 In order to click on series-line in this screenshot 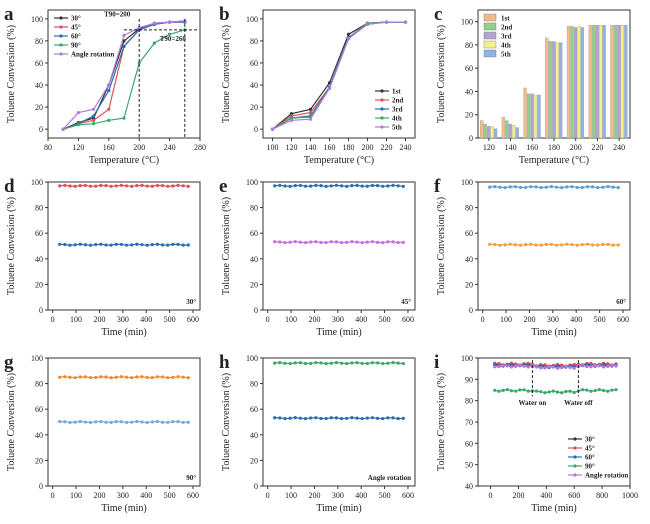, I will do `click(339, 75)`.